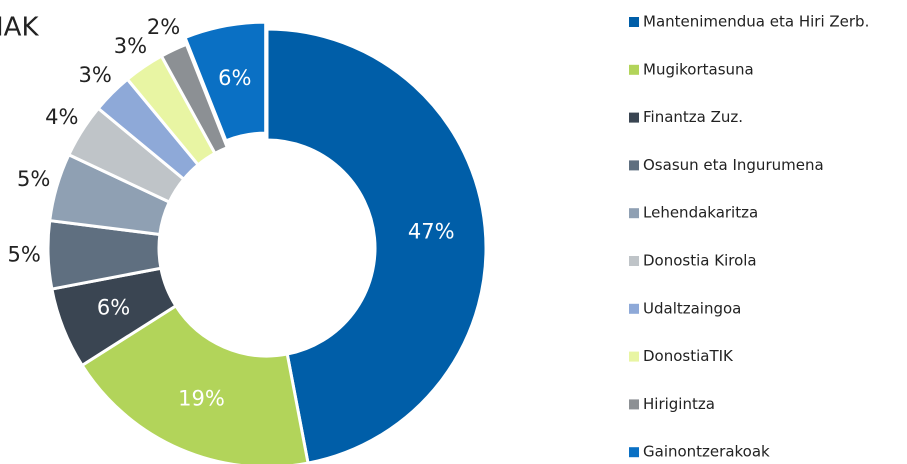  I want to click on legend-label: Mantenimendua eta Hiri Zerb., so click(756, 22).